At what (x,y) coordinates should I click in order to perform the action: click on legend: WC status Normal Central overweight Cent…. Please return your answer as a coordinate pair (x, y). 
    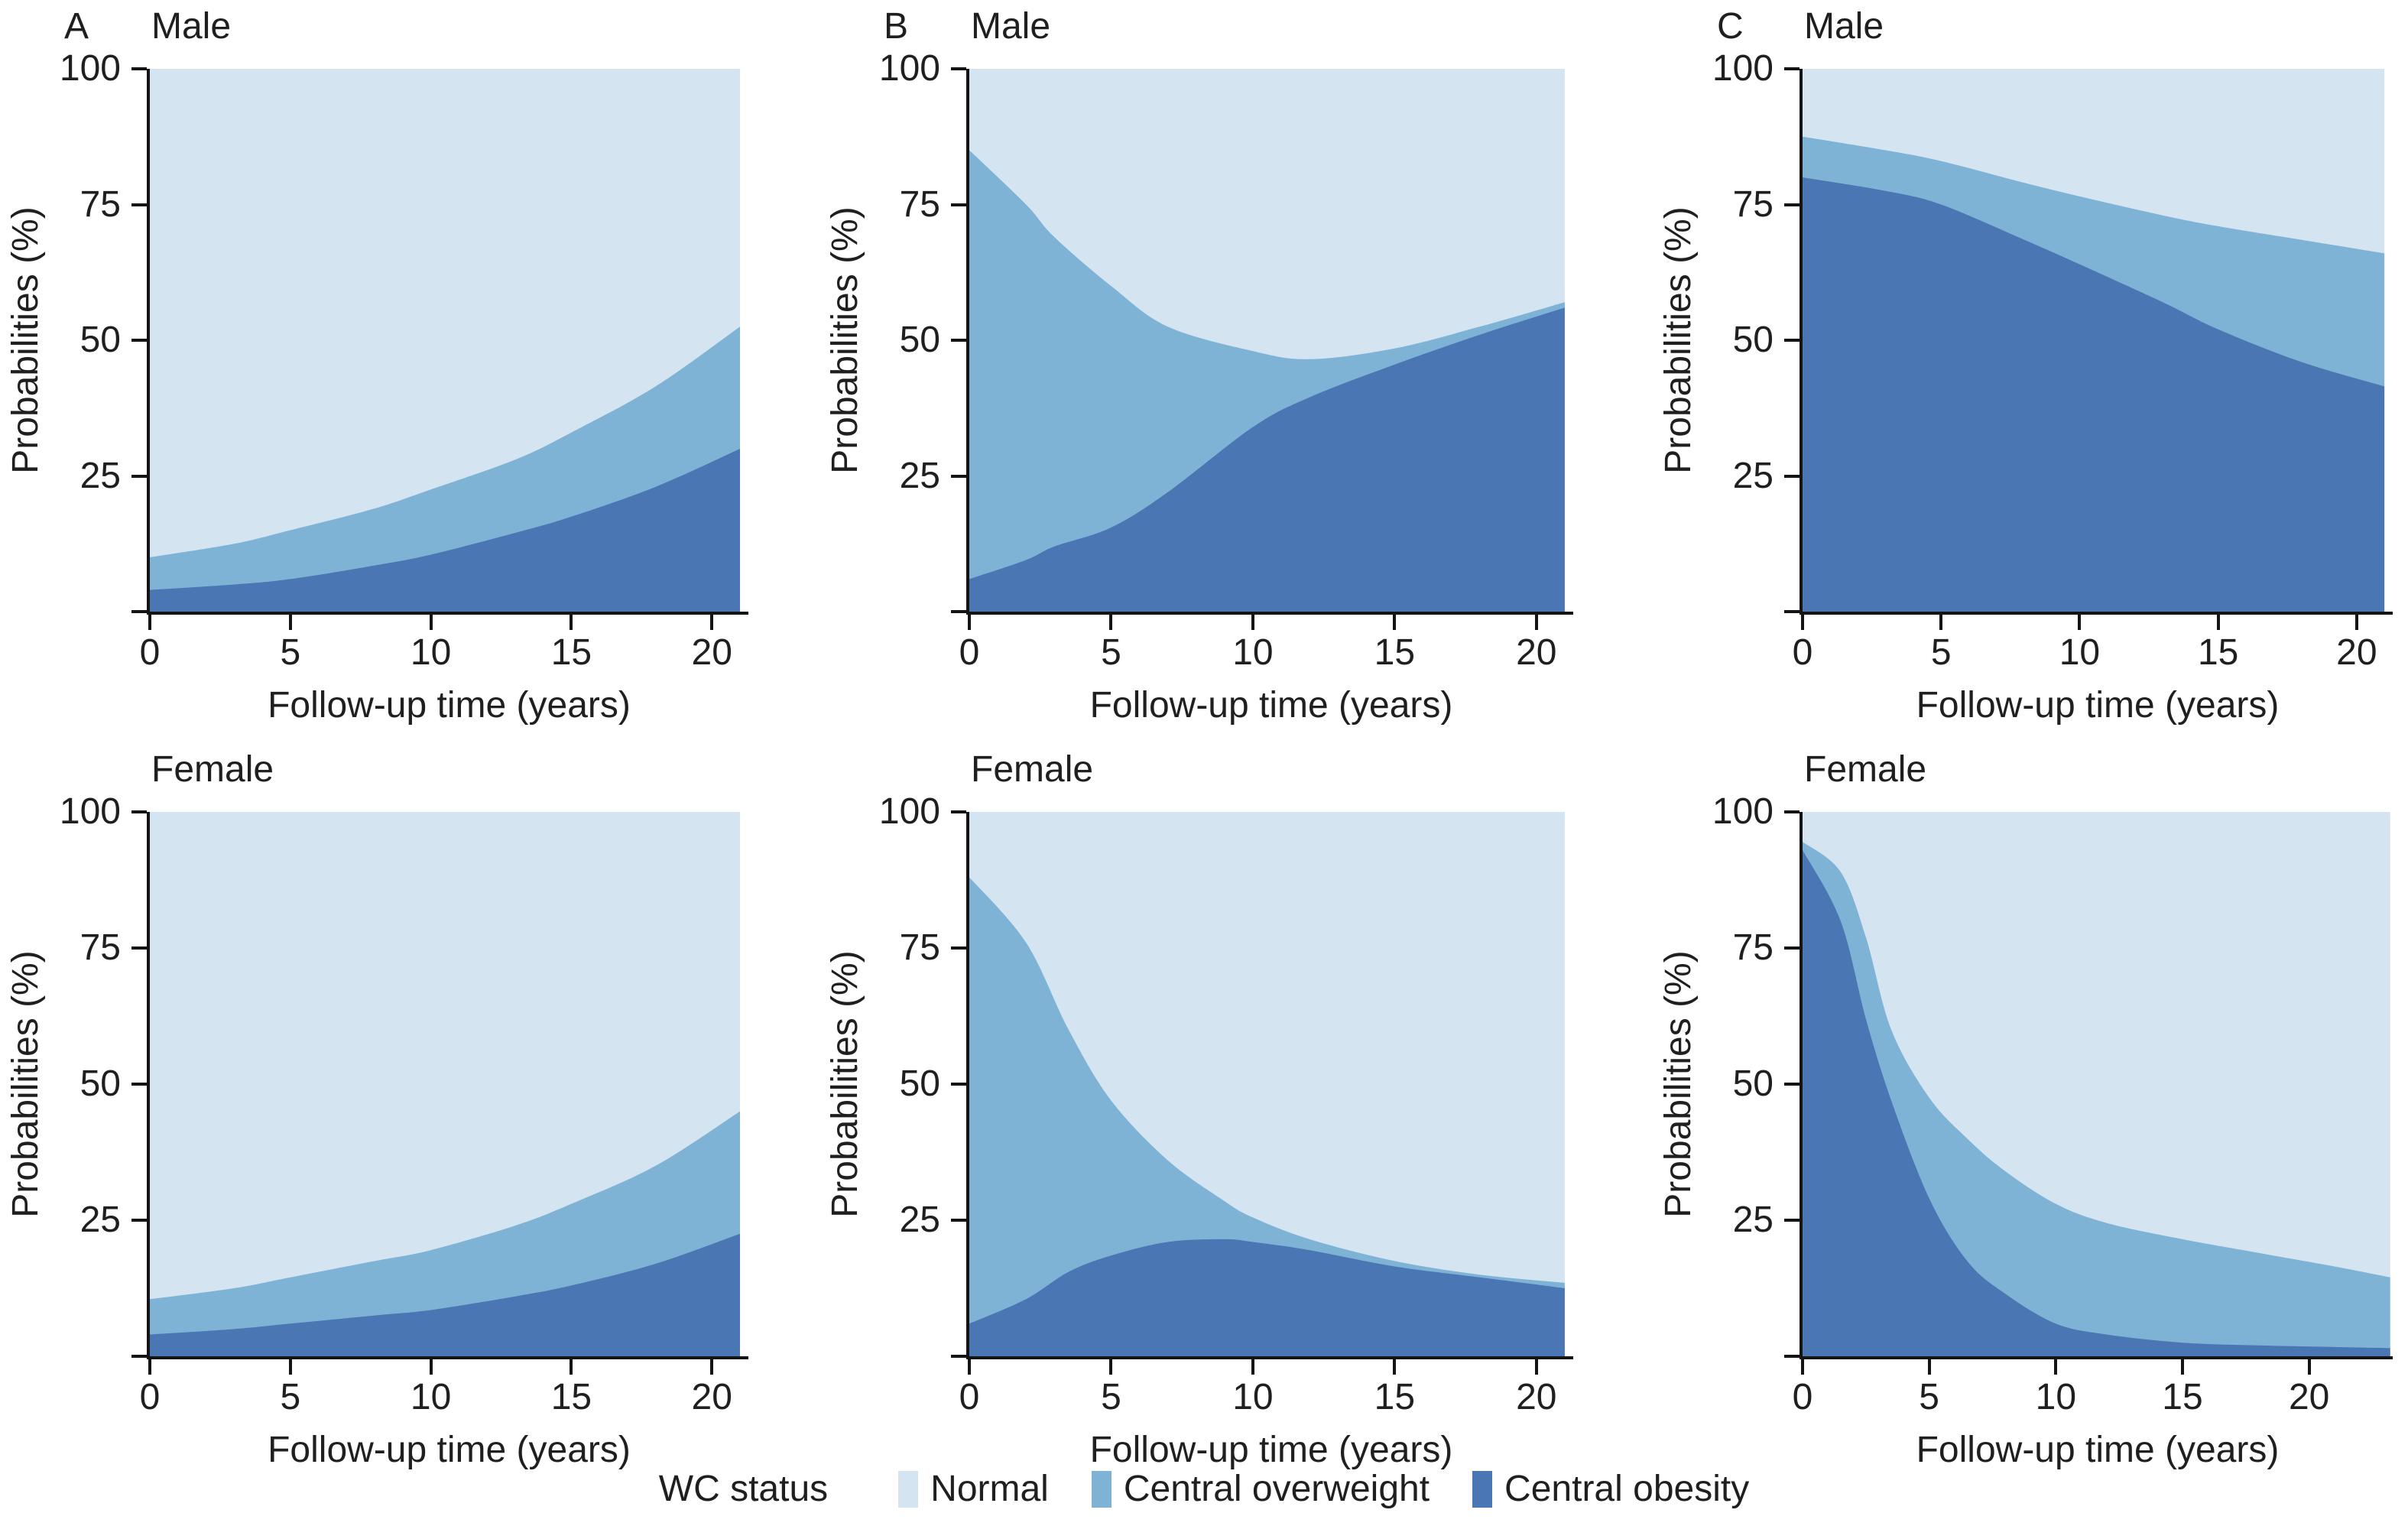
    Looking at the image, I should click on (1204, 1489).